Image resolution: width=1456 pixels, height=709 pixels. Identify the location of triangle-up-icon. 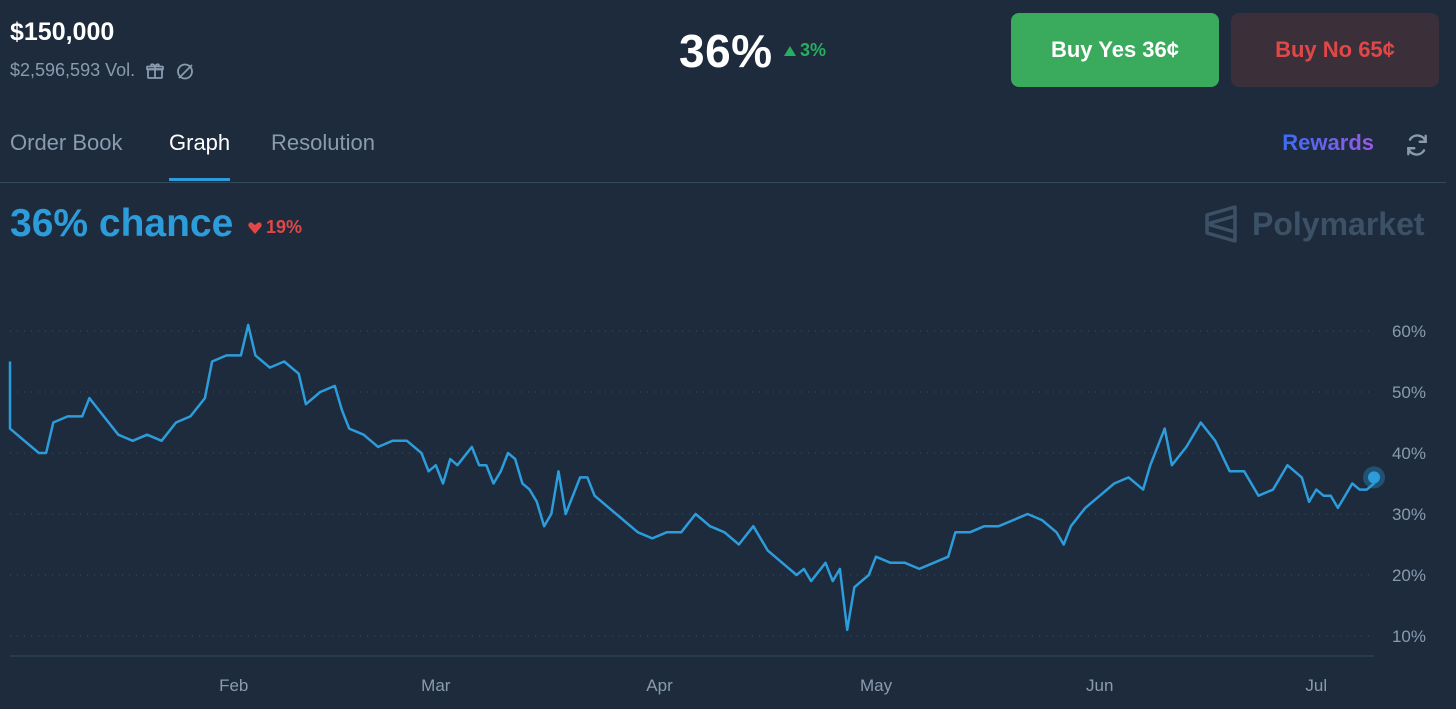
(790, 50).